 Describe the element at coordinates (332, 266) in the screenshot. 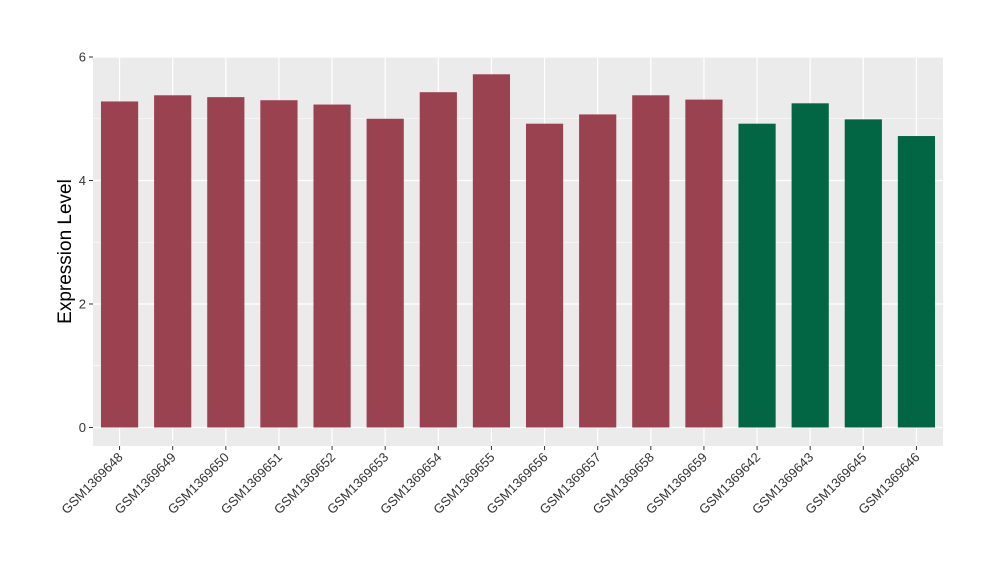

I see `bar-GSM1369652` at that location.